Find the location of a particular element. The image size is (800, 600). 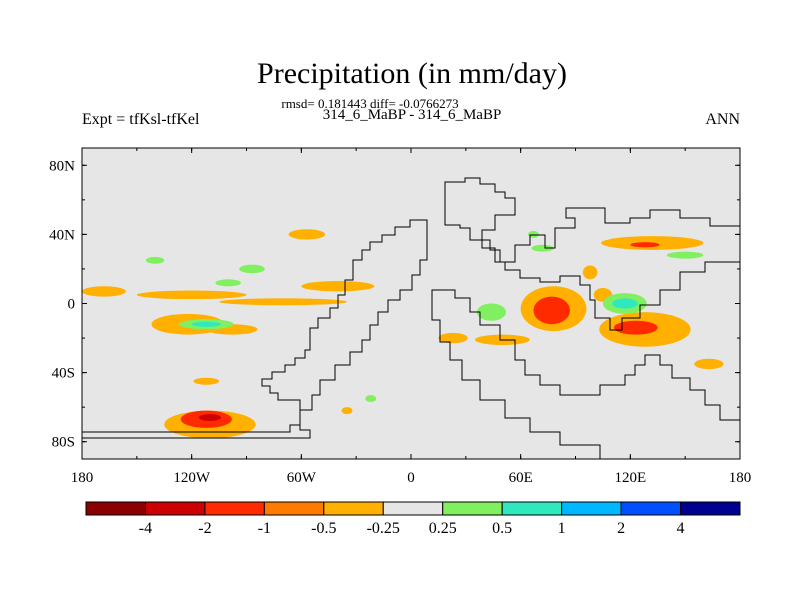

colorbar-label-2: -1 is located at coordinates (264, 528).